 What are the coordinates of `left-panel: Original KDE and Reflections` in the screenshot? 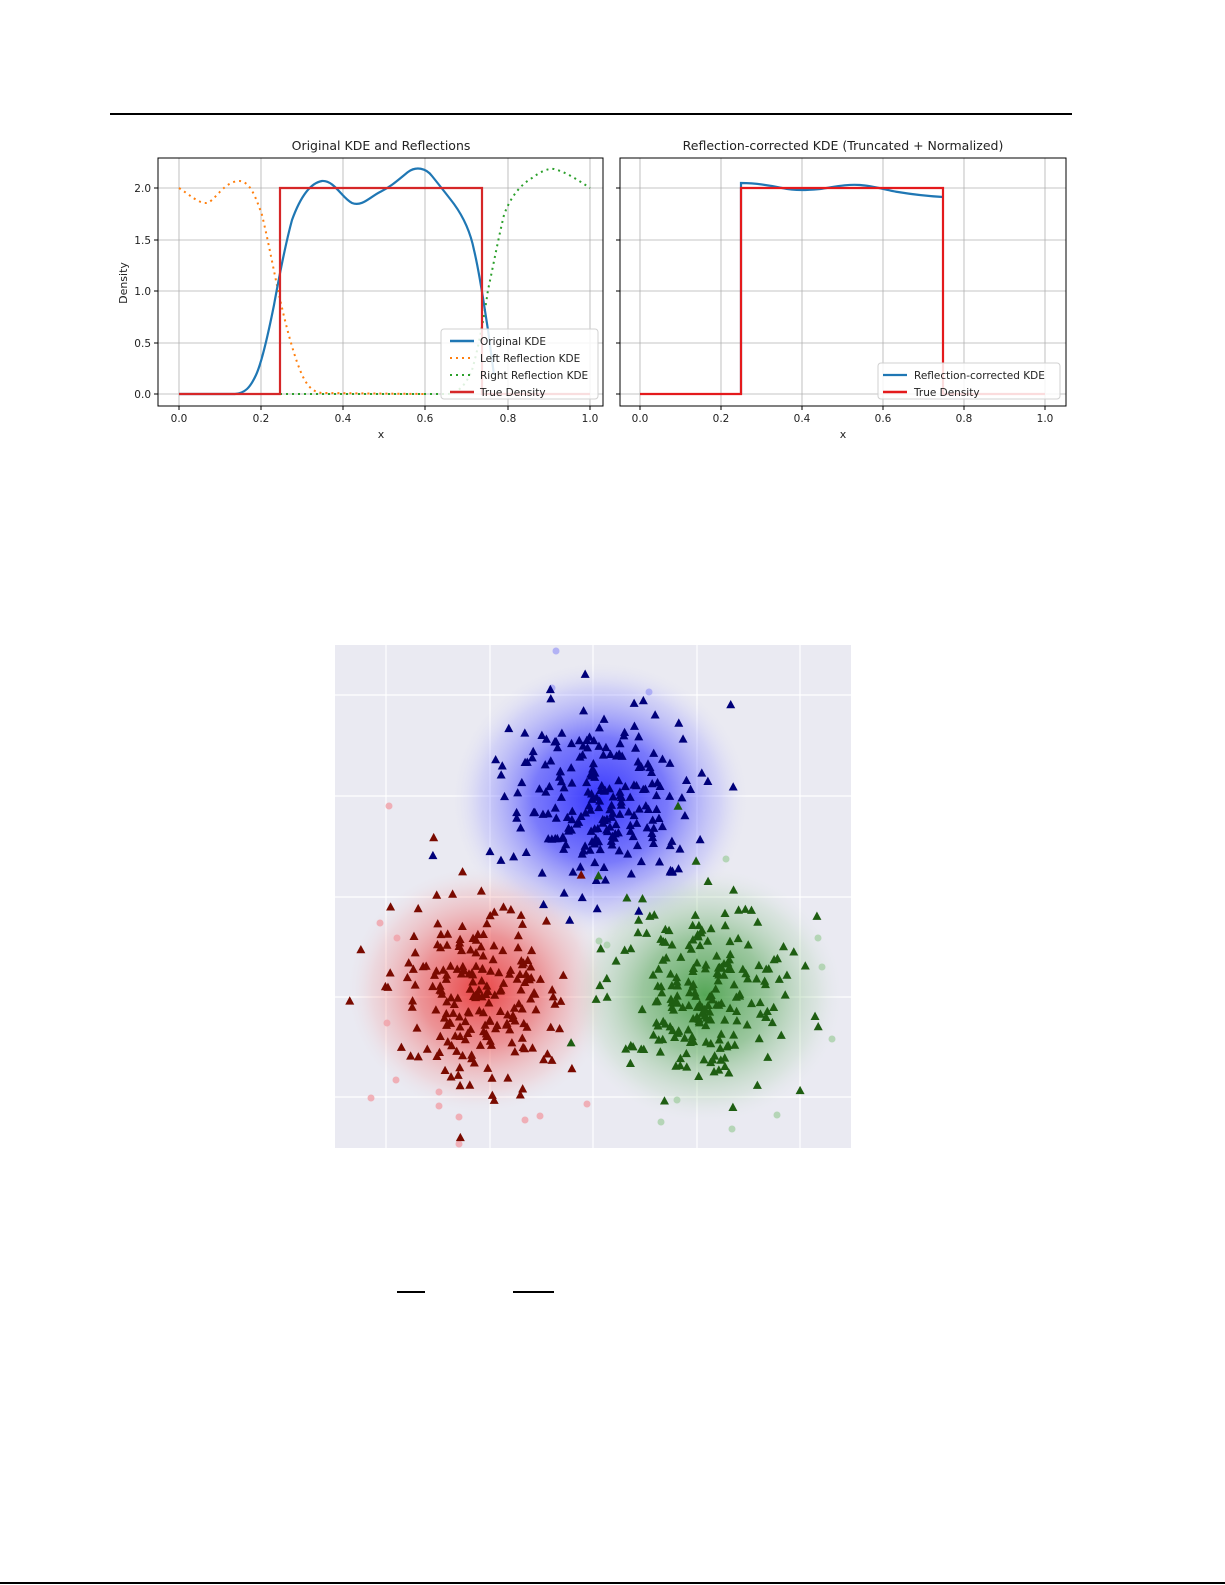 It's located at (360, 289).